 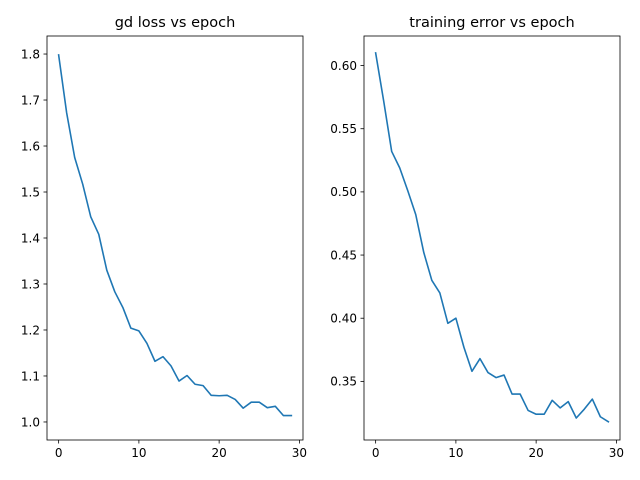 I want to click on y-tick-label: 0.40, so click(x=343, y=319).